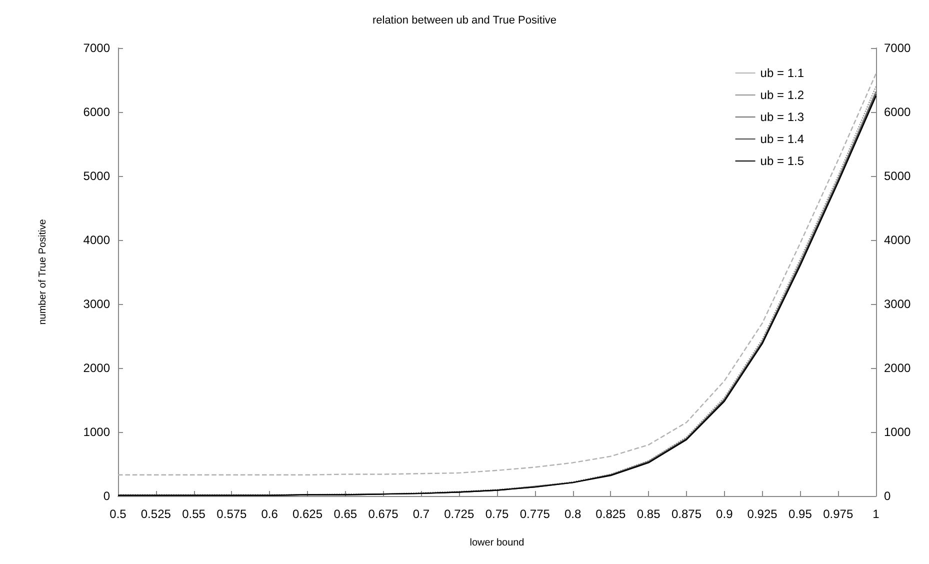 The height and width of the screenshot is (564, 929). Describe the element at coordinates (307, 514) in the screenshot. I see `x-tick-label: 0.625` at that location.